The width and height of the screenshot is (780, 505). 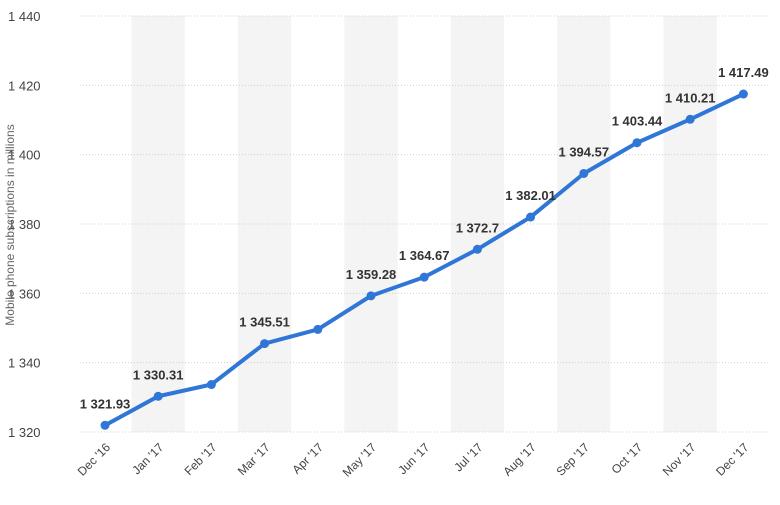 I want to click on data-label: 1 410.21, so click(x=690, y=97).